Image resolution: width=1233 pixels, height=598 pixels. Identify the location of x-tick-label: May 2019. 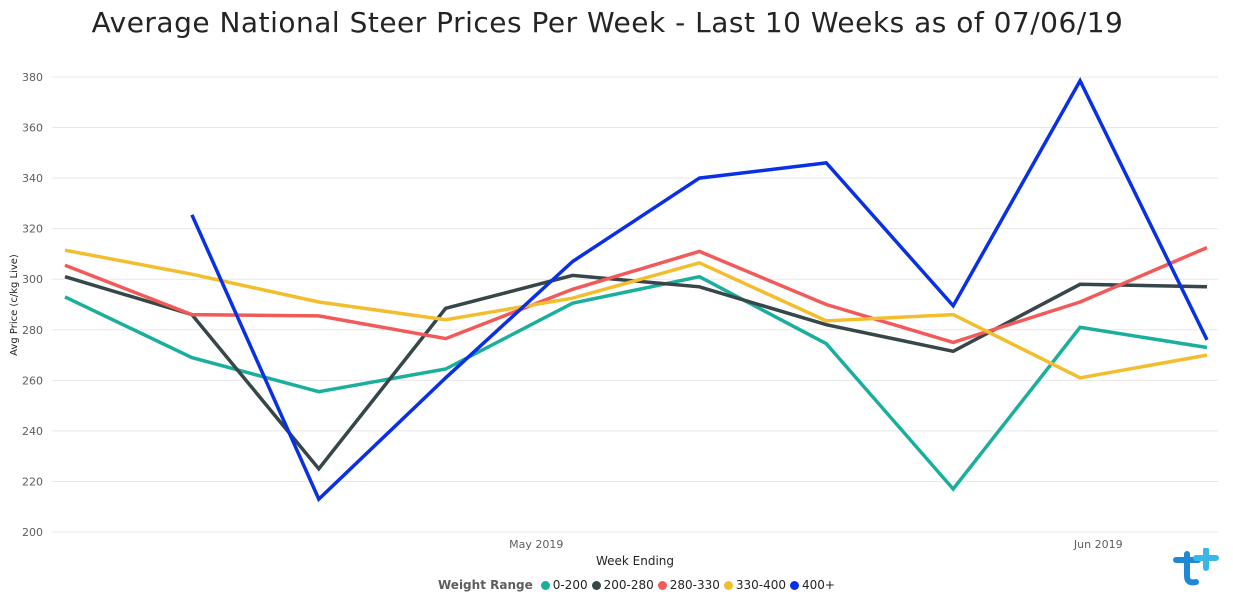
(536, 544).